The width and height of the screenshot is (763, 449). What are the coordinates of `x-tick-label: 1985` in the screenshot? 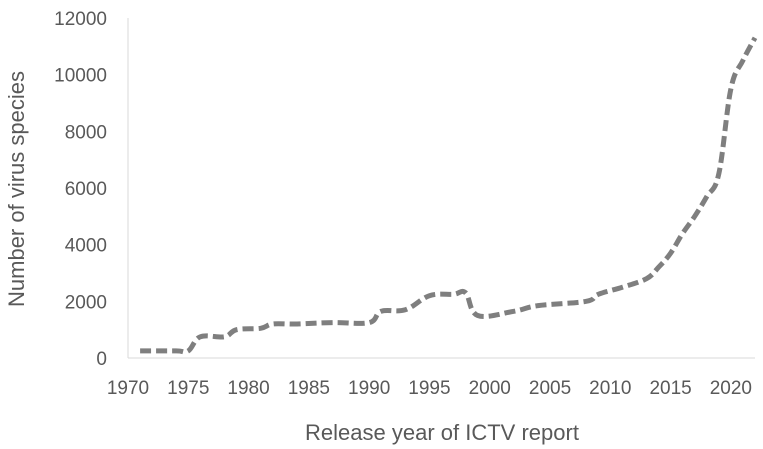 It's located at (309, 388).